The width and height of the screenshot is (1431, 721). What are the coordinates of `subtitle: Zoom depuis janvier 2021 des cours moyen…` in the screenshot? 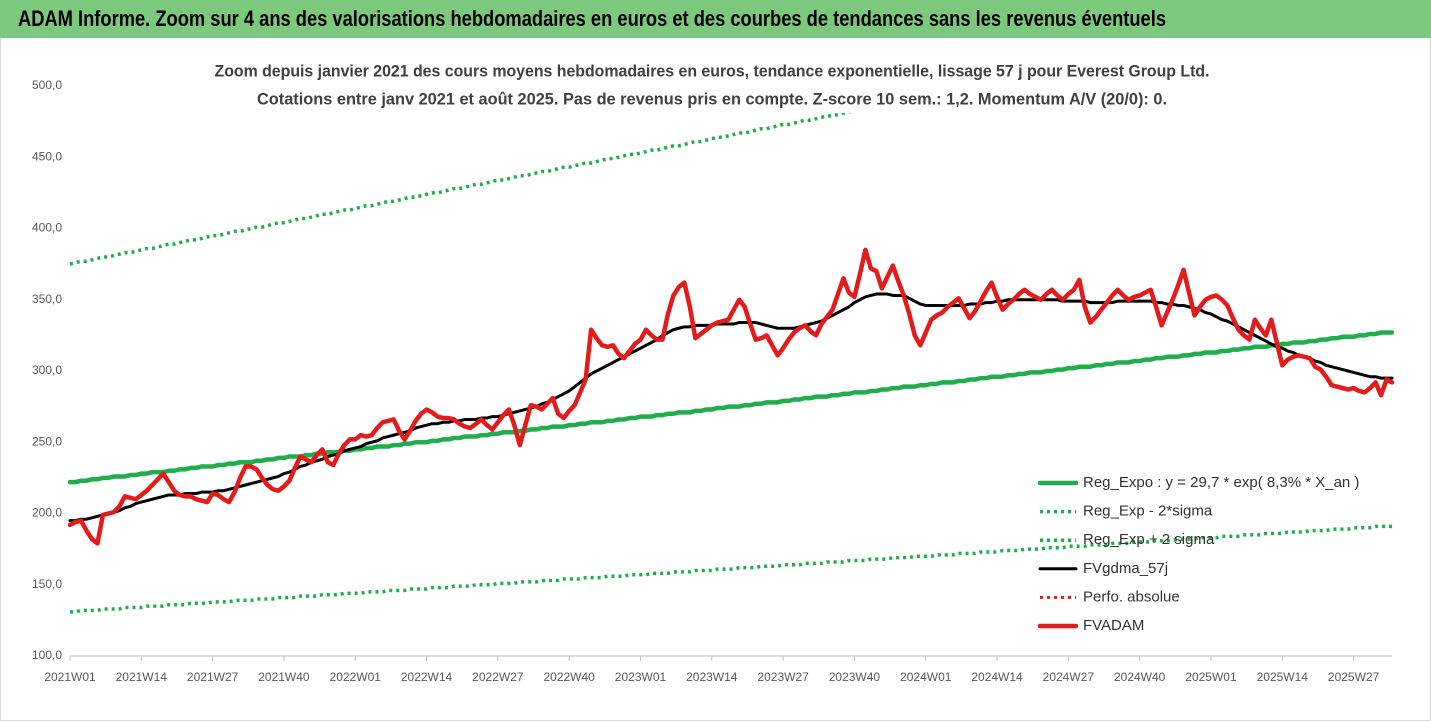 It's located at (712, 70).